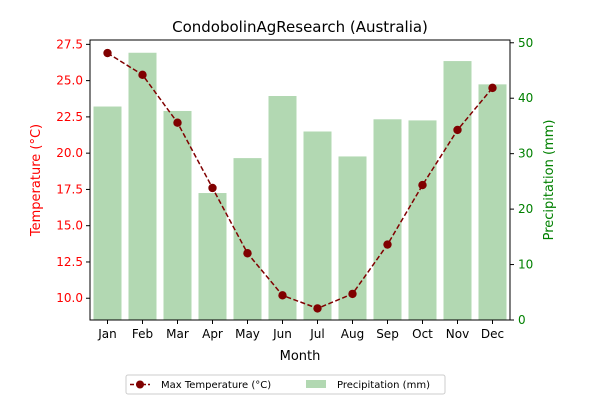 The image size is (600, 400). Describe the element at coordinates (69, 44) in the screenshot. I see `left-tick-label: 27.5` at that location.